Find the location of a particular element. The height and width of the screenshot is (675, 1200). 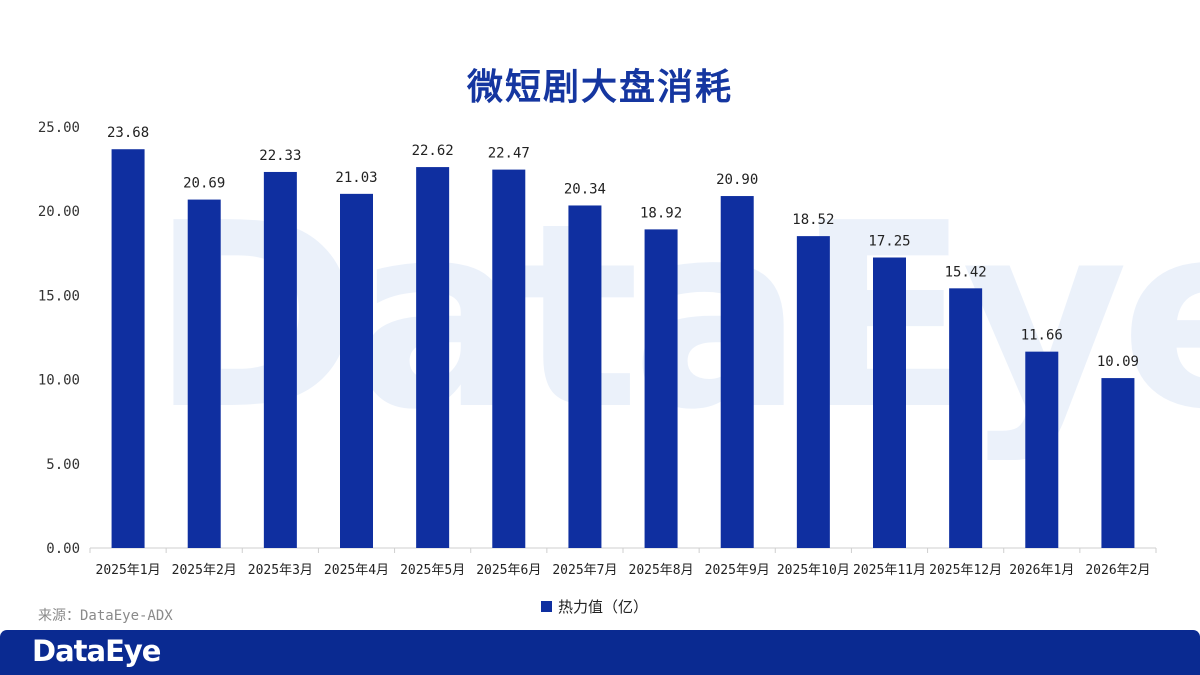

legend-swatch is located at coordinates (546, 606).